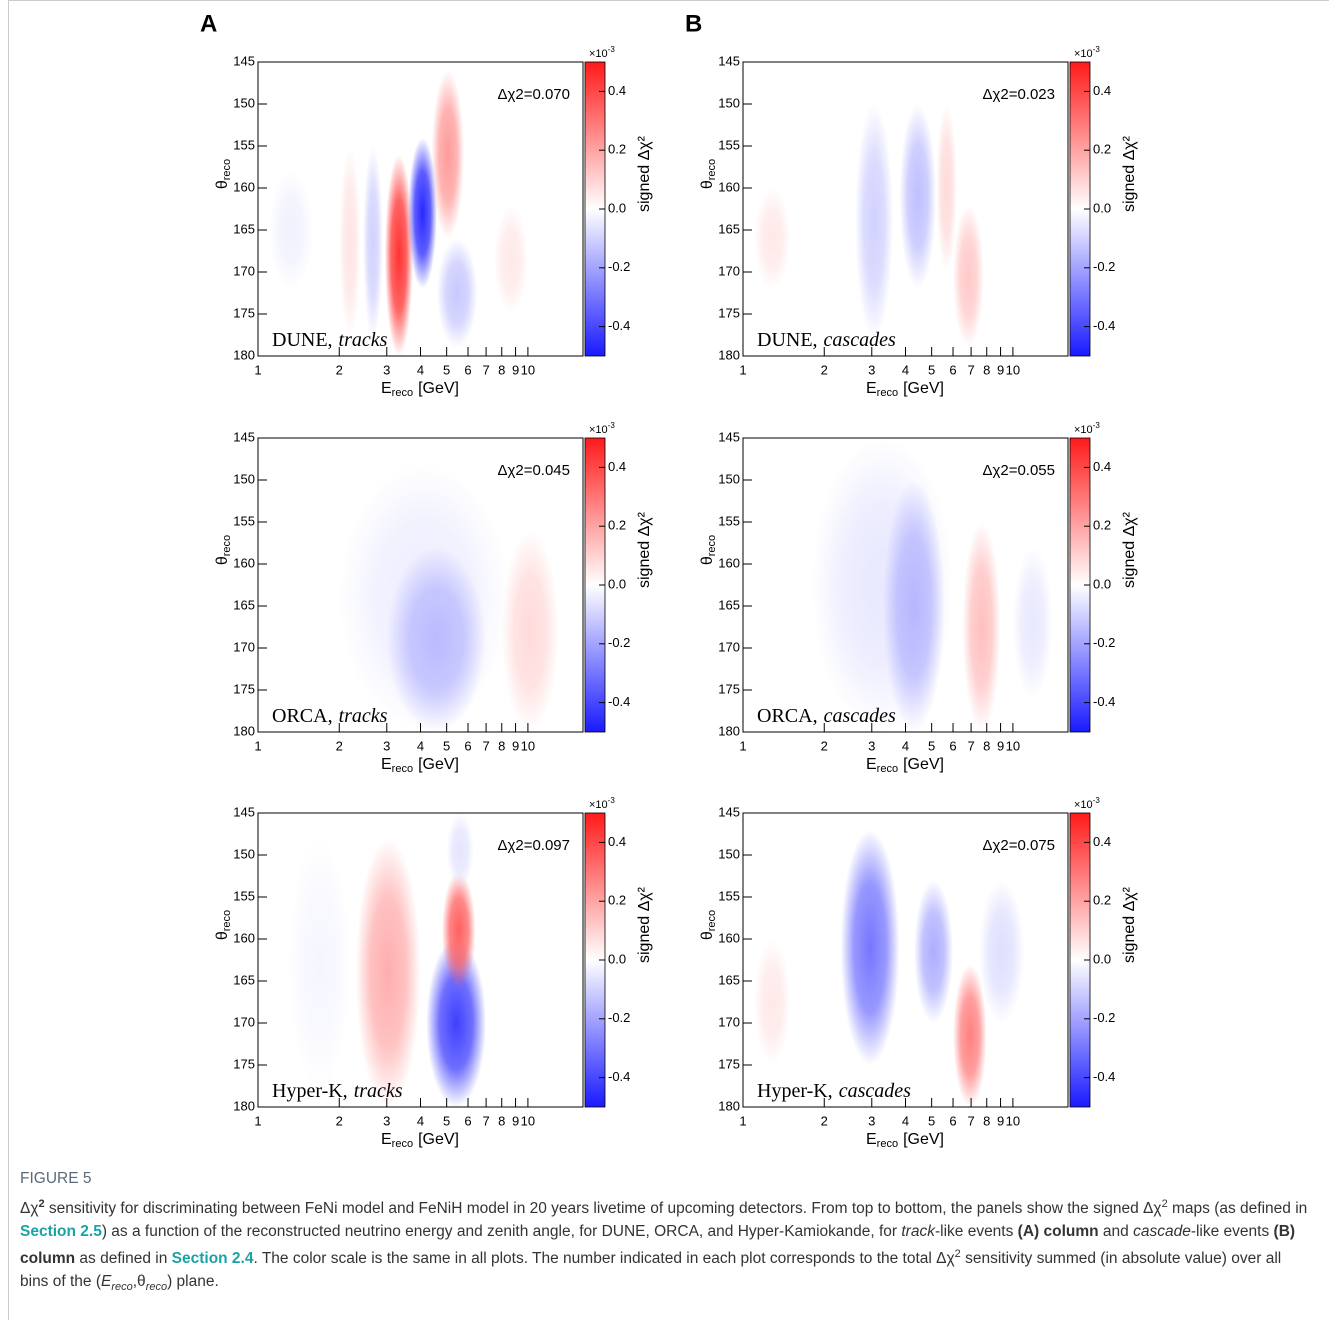 The width and height of the screenshot is (1329, 1320). What do you see at coordinates (446, 1120) in the screenshot?
I see `x-tick-label: 5` at bounding box center [446, 1120].